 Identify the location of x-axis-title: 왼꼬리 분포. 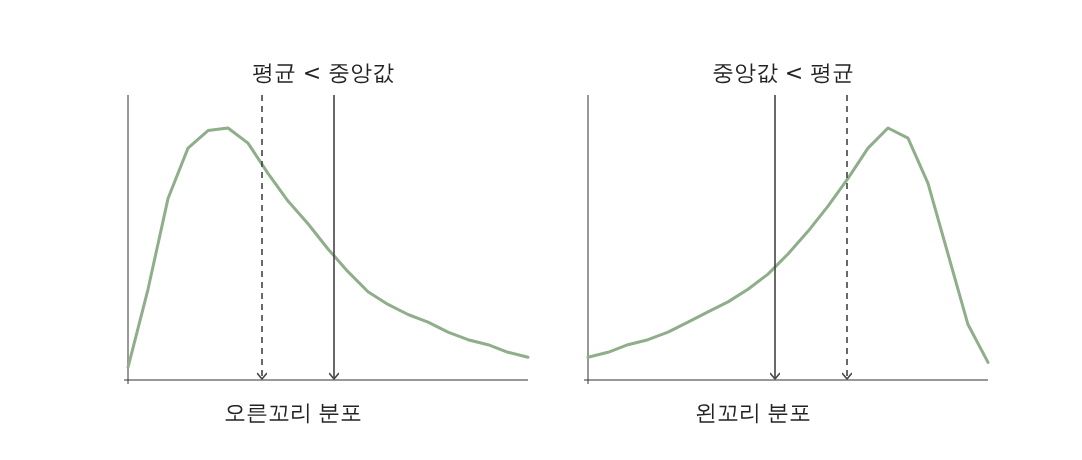
(753, 412).